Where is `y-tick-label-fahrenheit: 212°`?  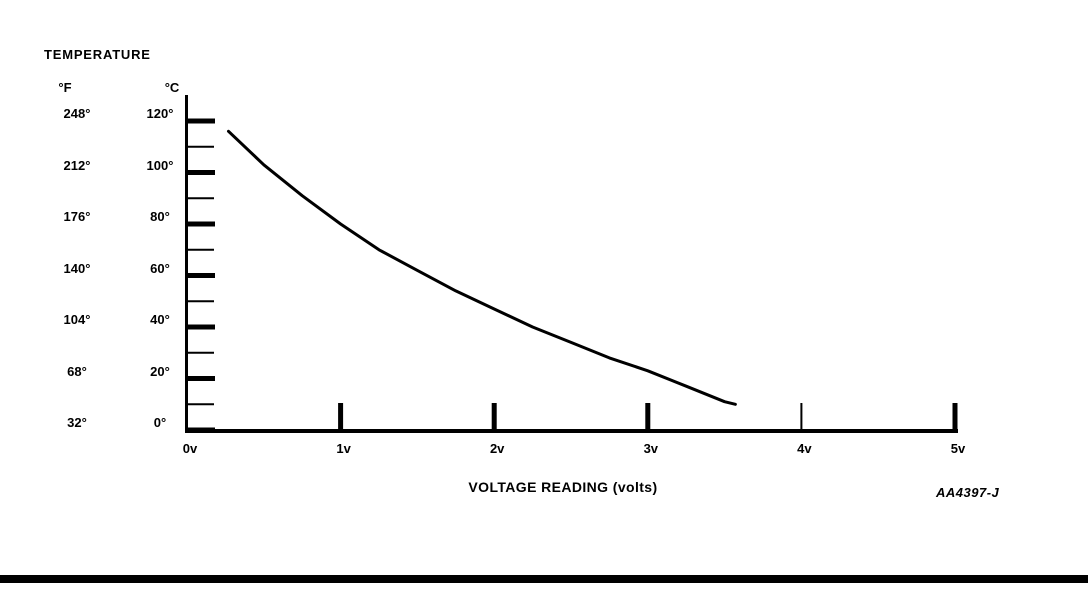
y-tick-label-fahrenheit: 212° is located at coordinates (77, 165).